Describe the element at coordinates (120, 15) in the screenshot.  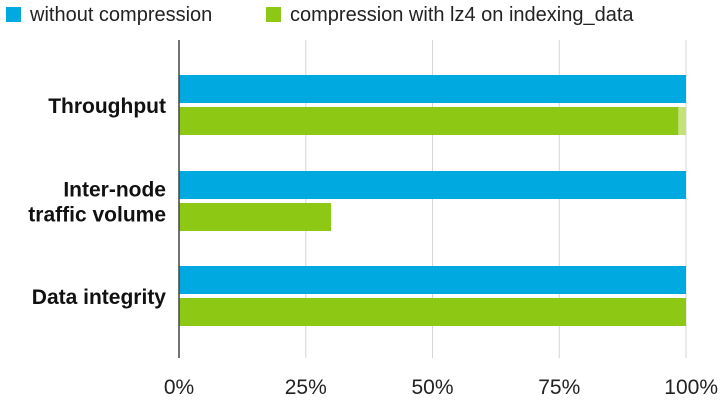
I see `legend-label: without compression` at that location.